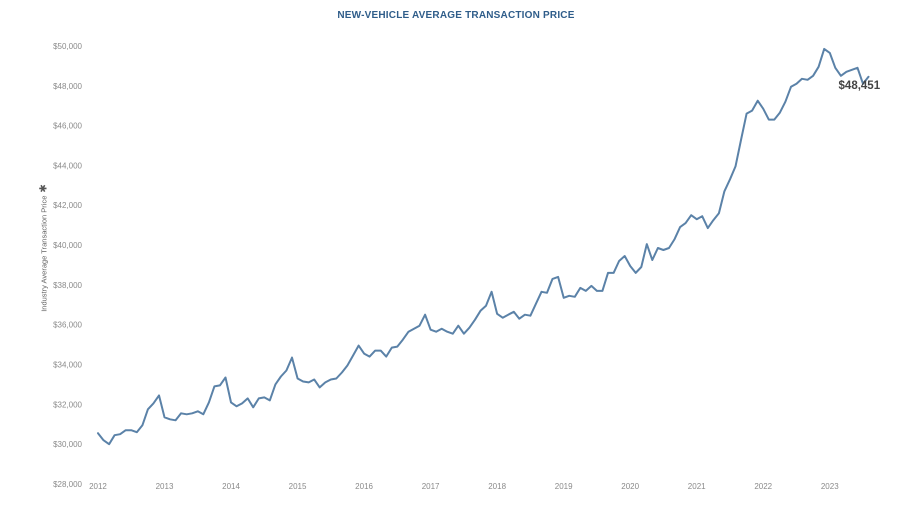  What do you see at coordinates (763, 486) in the screenshot?
I see `x-tick-label: 2022` at bounding box center [763, 486].